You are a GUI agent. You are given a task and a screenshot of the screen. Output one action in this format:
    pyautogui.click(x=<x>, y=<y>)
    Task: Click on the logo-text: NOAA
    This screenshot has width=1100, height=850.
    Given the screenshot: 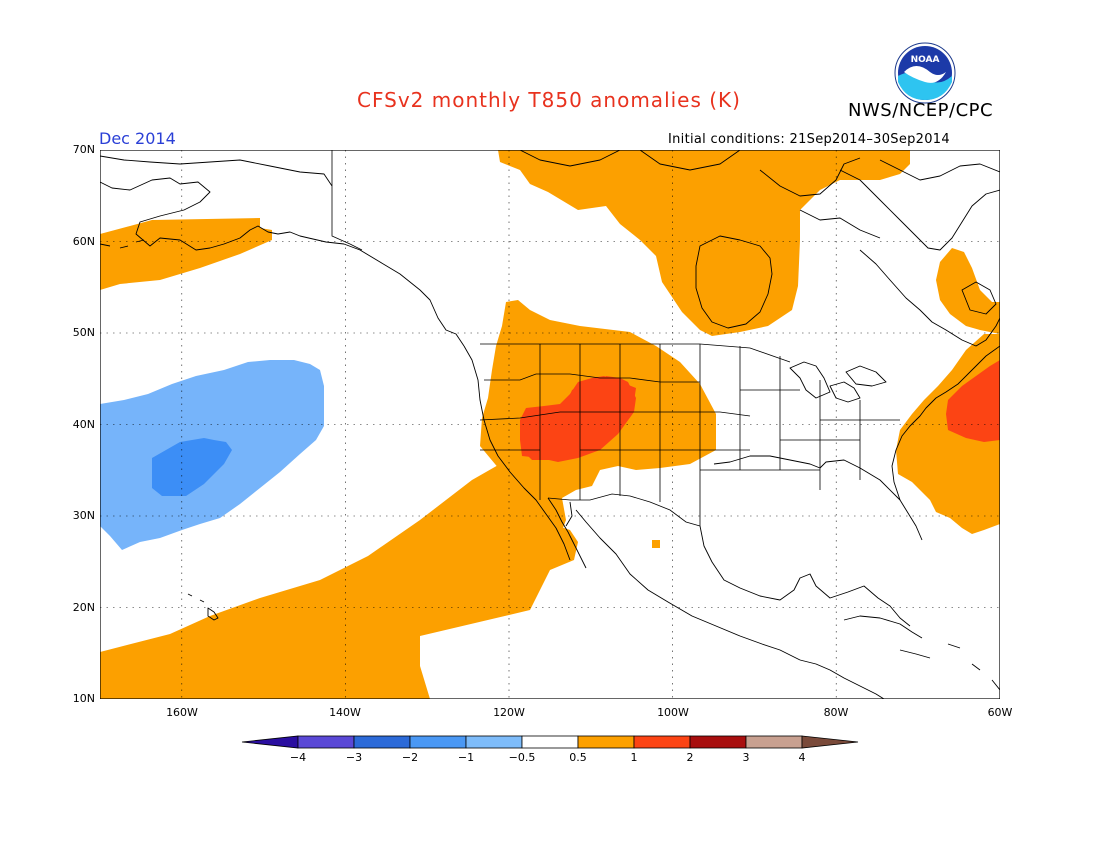 What is the action you would take?
    pyautogui.click(x=925, y=60)
    